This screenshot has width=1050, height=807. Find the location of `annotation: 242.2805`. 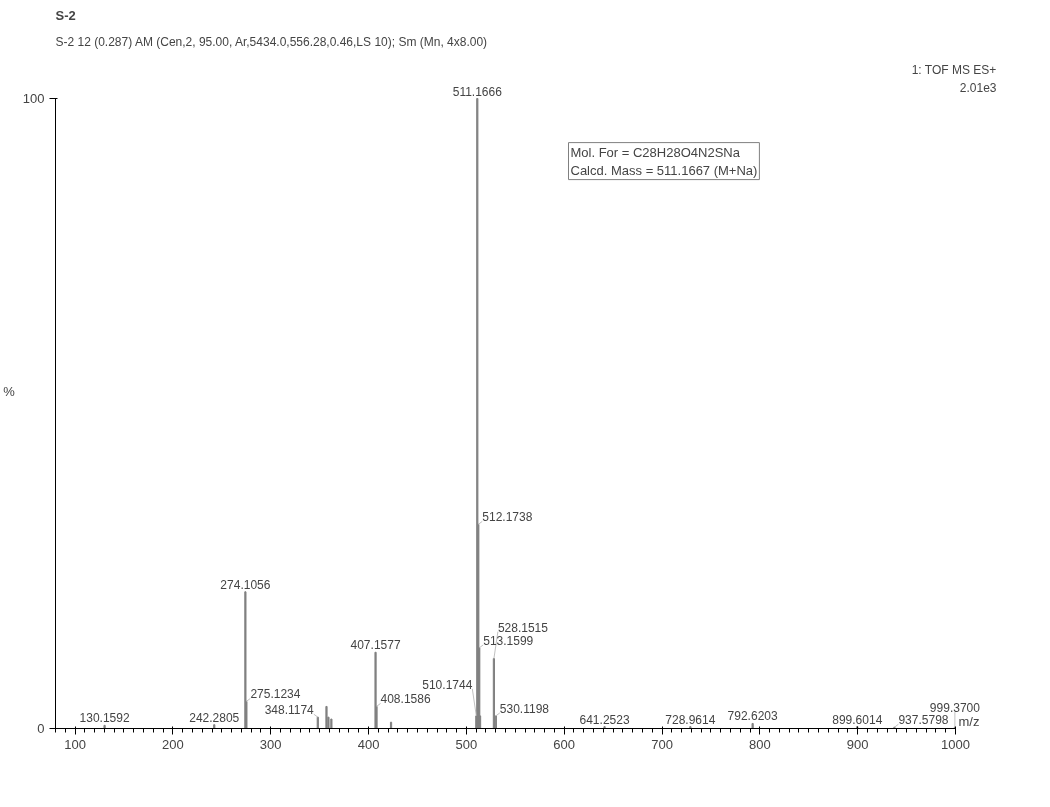

annotation: 242.2805 is located at coordinates (214, 717).